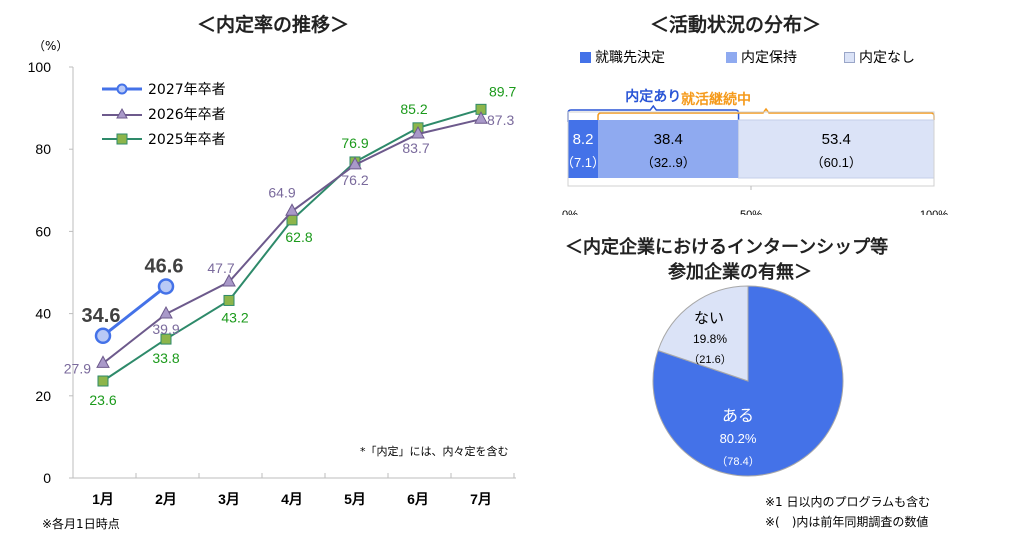 This screenshot has width=1018, height=545. Describe the element at coordinates (187, 139) in the screenshot. I see `legend-label: 2025年卒者` at that location.